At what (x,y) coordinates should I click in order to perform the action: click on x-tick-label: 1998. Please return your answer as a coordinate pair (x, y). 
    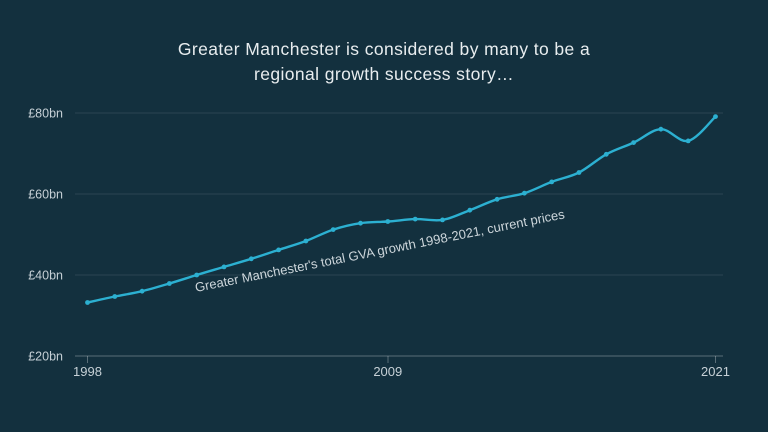
    Looking at the image, I should click on (87, 371).